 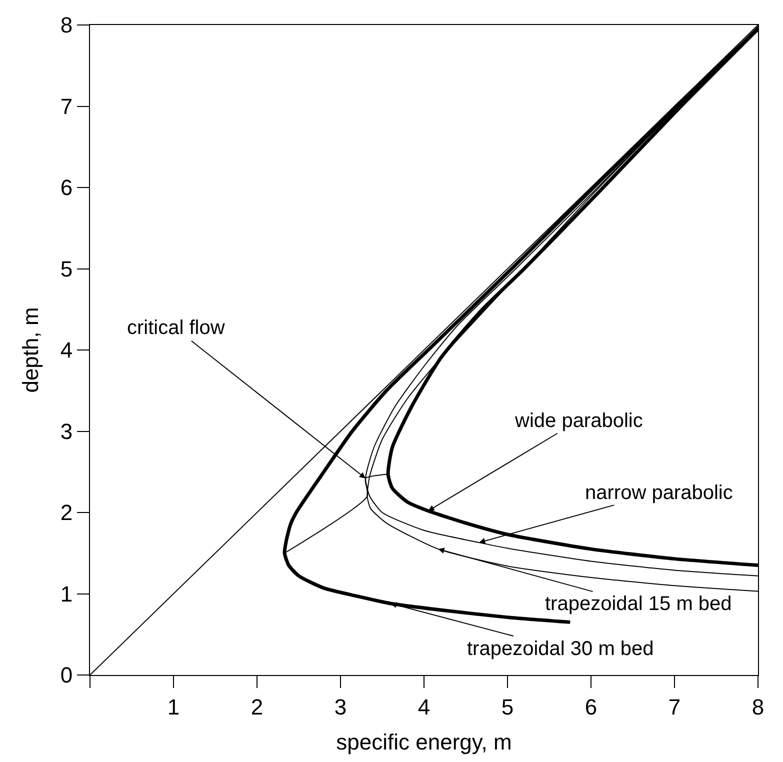 I want to click on y-tick-label: 7, so click(x=66, y=106).